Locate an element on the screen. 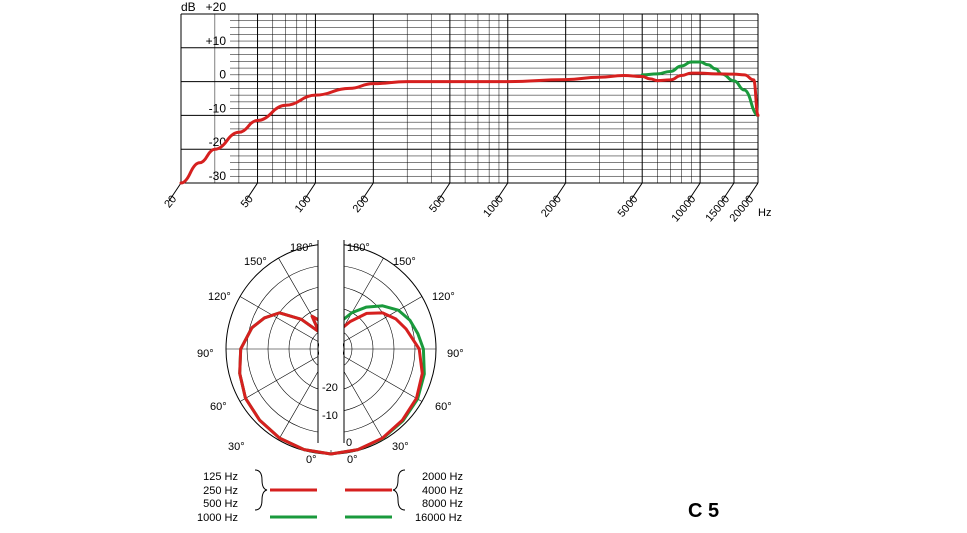 Image resolution: width=967 pixels, height=533 pixels. polar-angle-label-left: 0° is located at coordinates (311, 460).